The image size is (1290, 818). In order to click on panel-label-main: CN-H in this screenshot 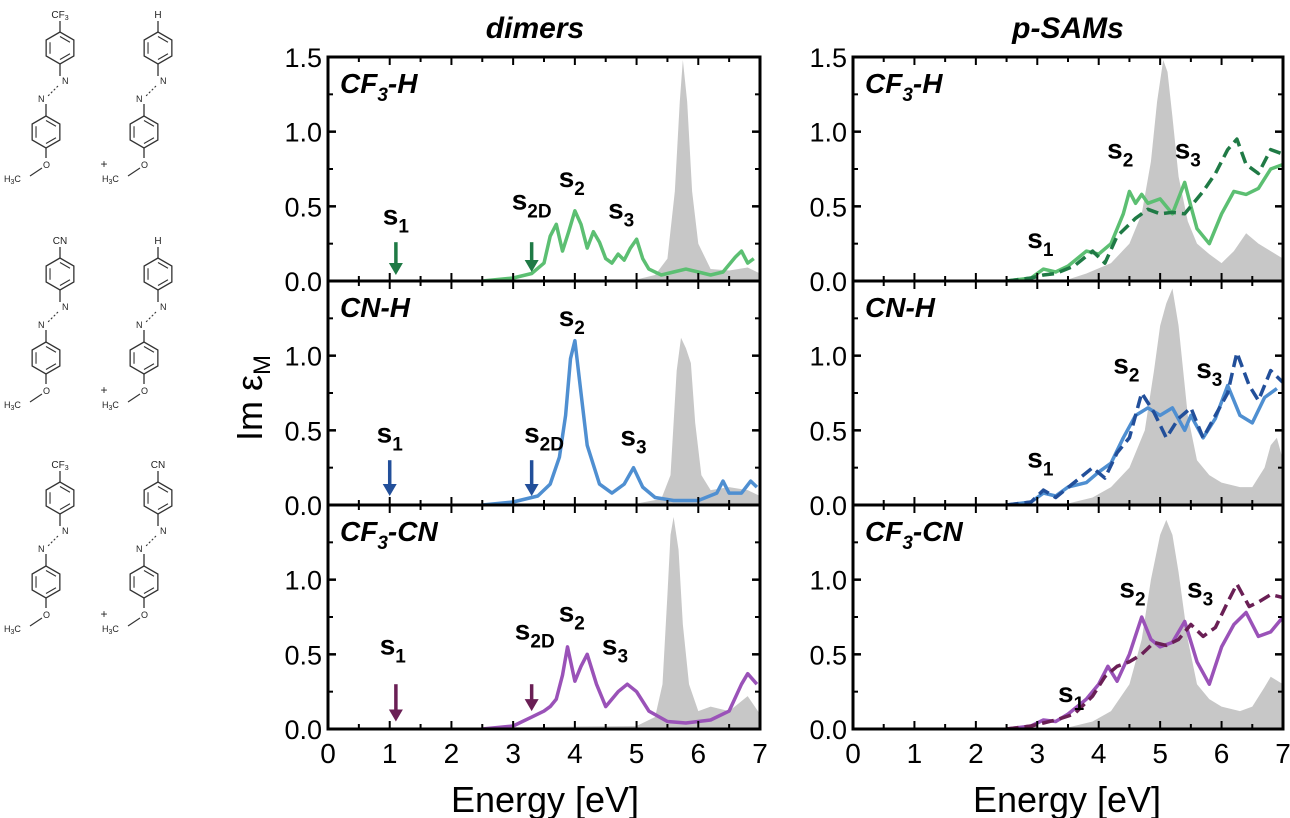, I will do `click(375, 307)`.